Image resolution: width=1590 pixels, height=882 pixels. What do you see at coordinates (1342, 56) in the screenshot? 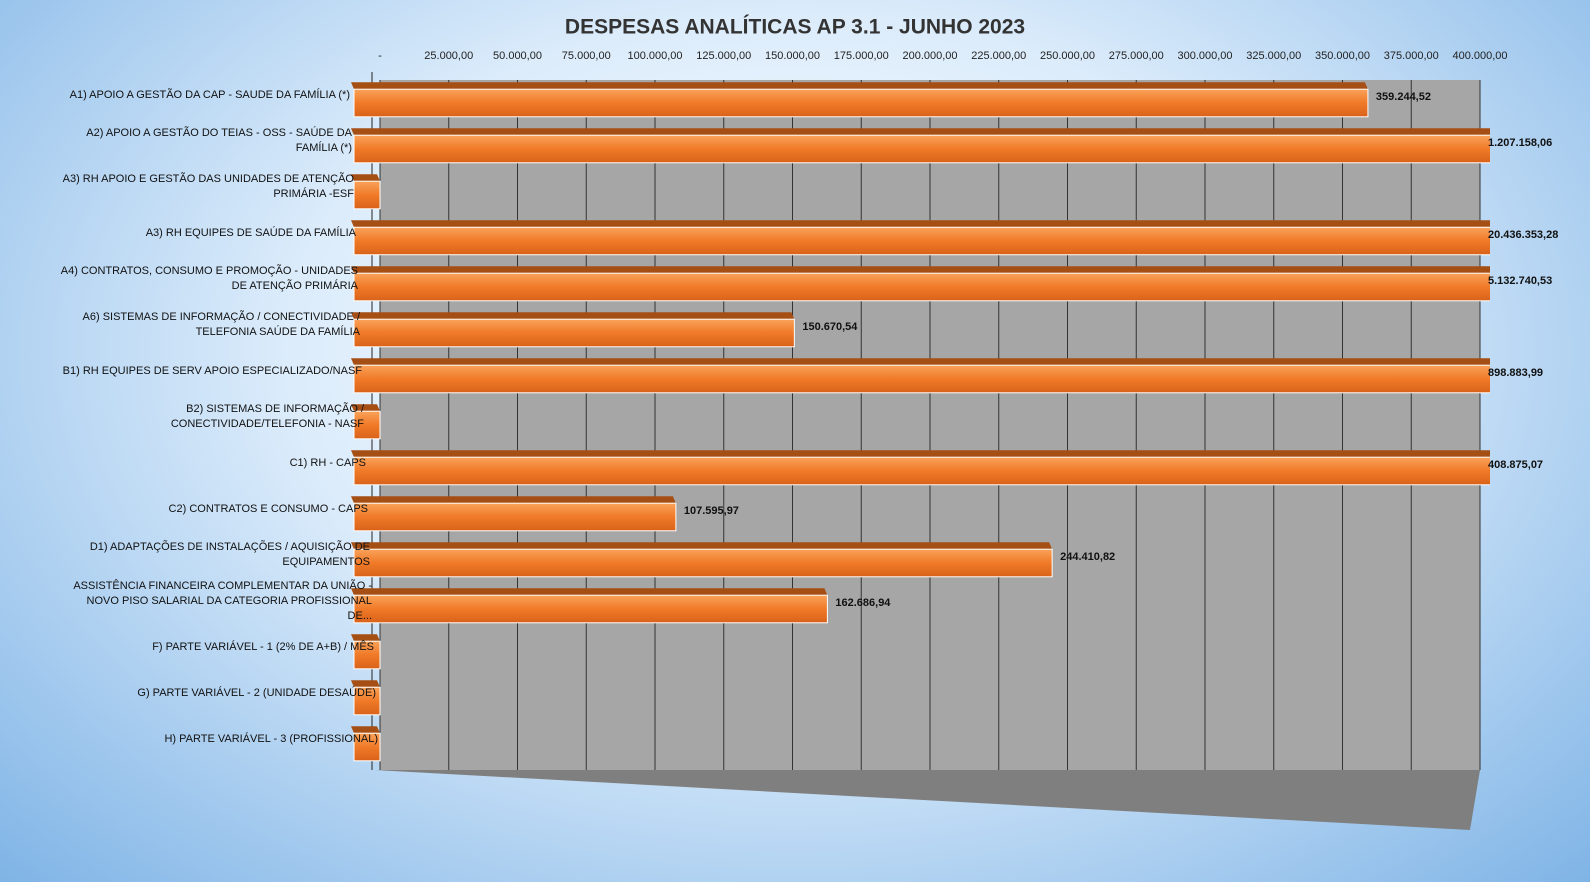
I see `x-tick-label: 350.000,00` at bounding box center [1342, 56].